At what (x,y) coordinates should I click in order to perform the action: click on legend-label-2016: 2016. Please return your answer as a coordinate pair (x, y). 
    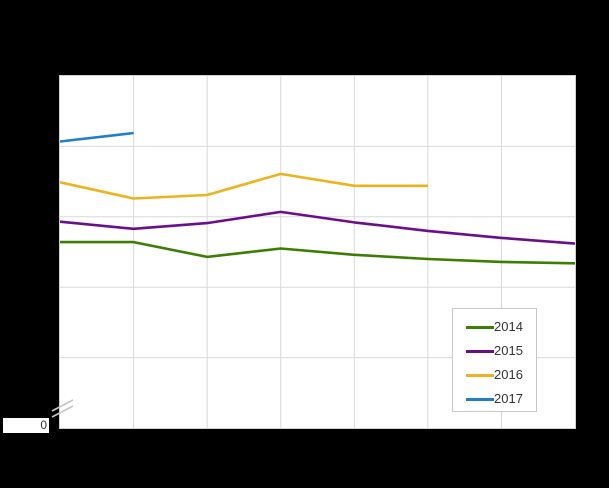
    Looking at the image, I should click on (508, 374).